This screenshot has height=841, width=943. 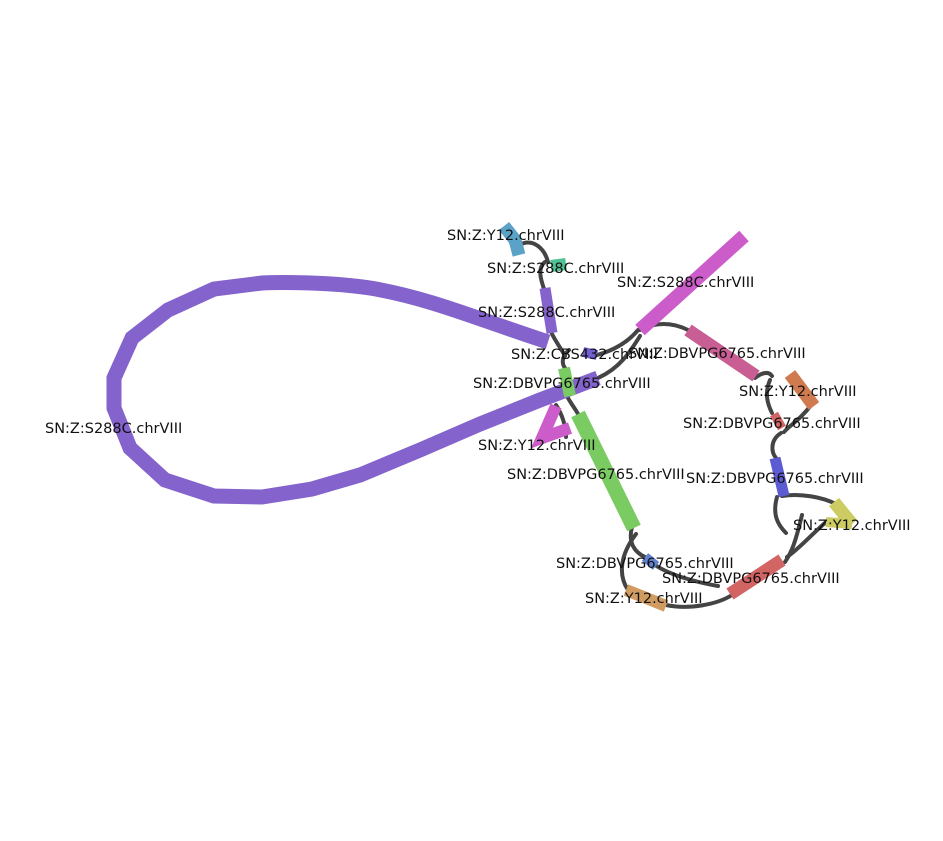 What do you see at coordinates (353, 390) in the screenshot?
I see `segment-loop` at bounding box center [353, 390].